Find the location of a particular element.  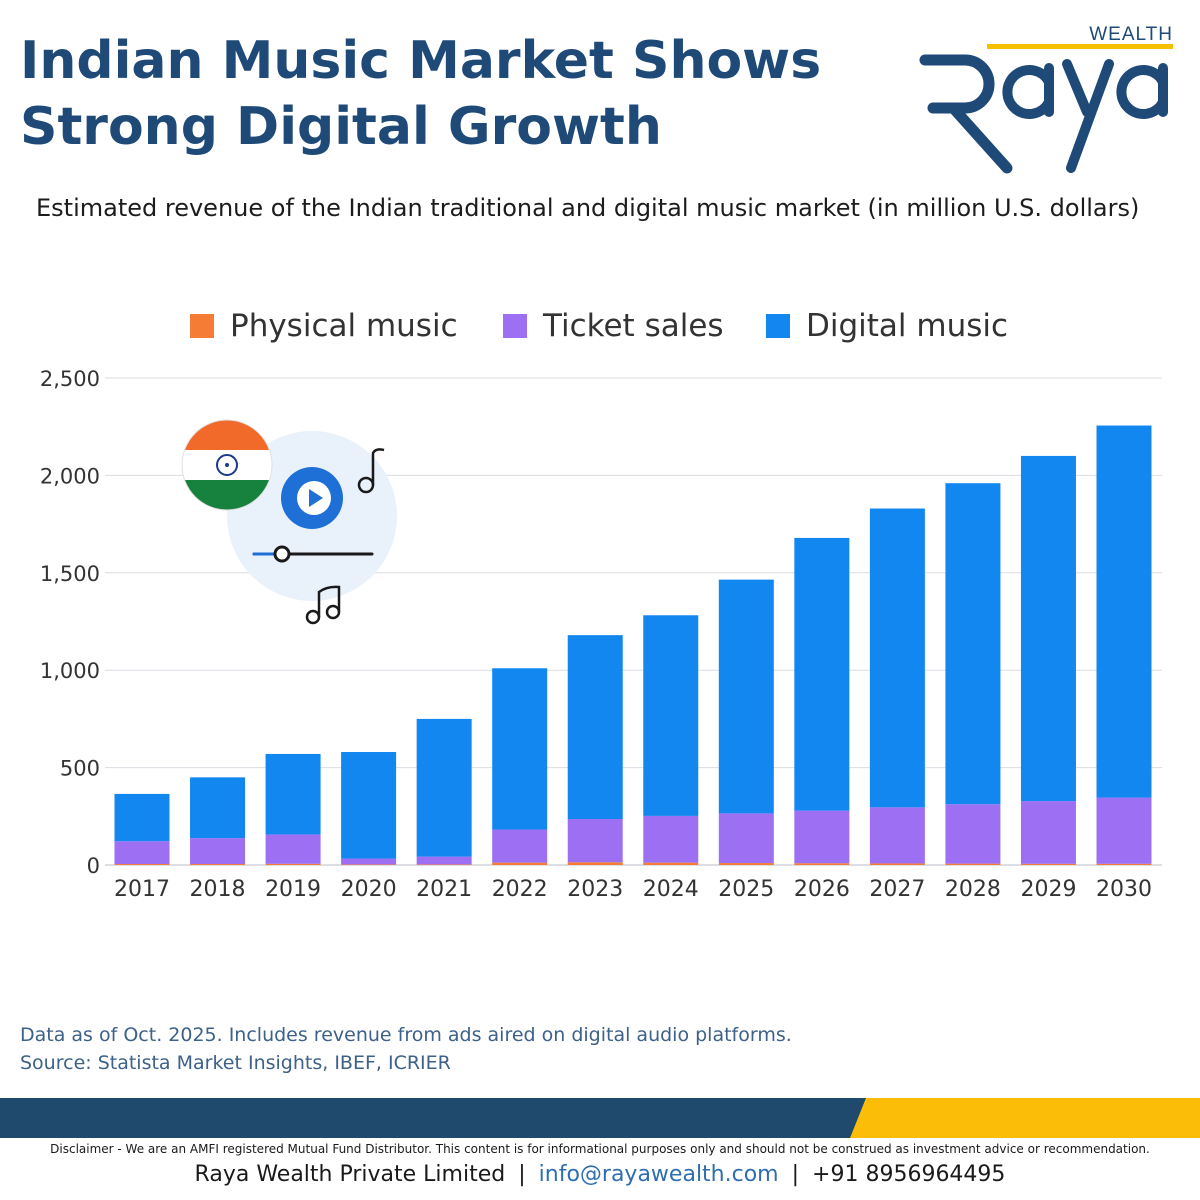

y-tick-label: 1,500 is located at coordinates (70, 574).